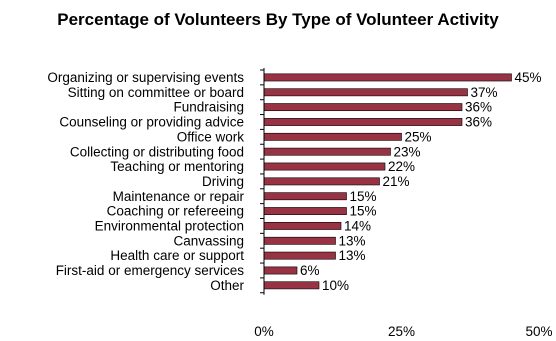  I want to click on x-tick-label: 25%, so click(401, 331).